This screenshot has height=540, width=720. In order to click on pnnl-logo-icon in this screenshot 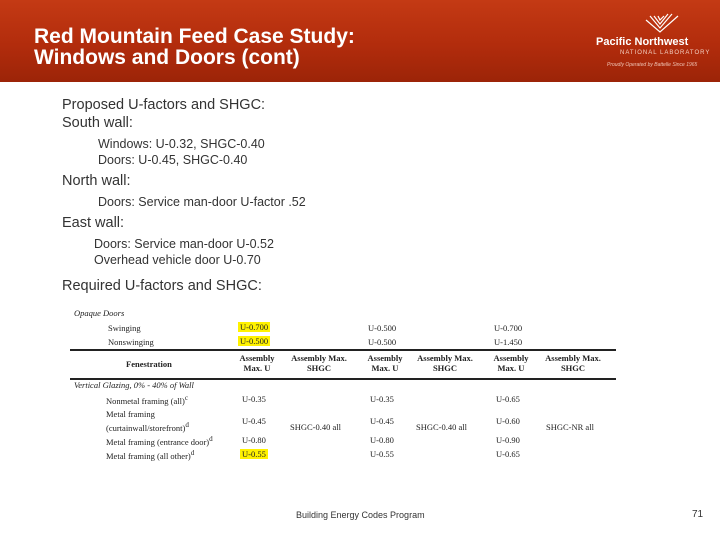, I will do `click(662, 23)`.